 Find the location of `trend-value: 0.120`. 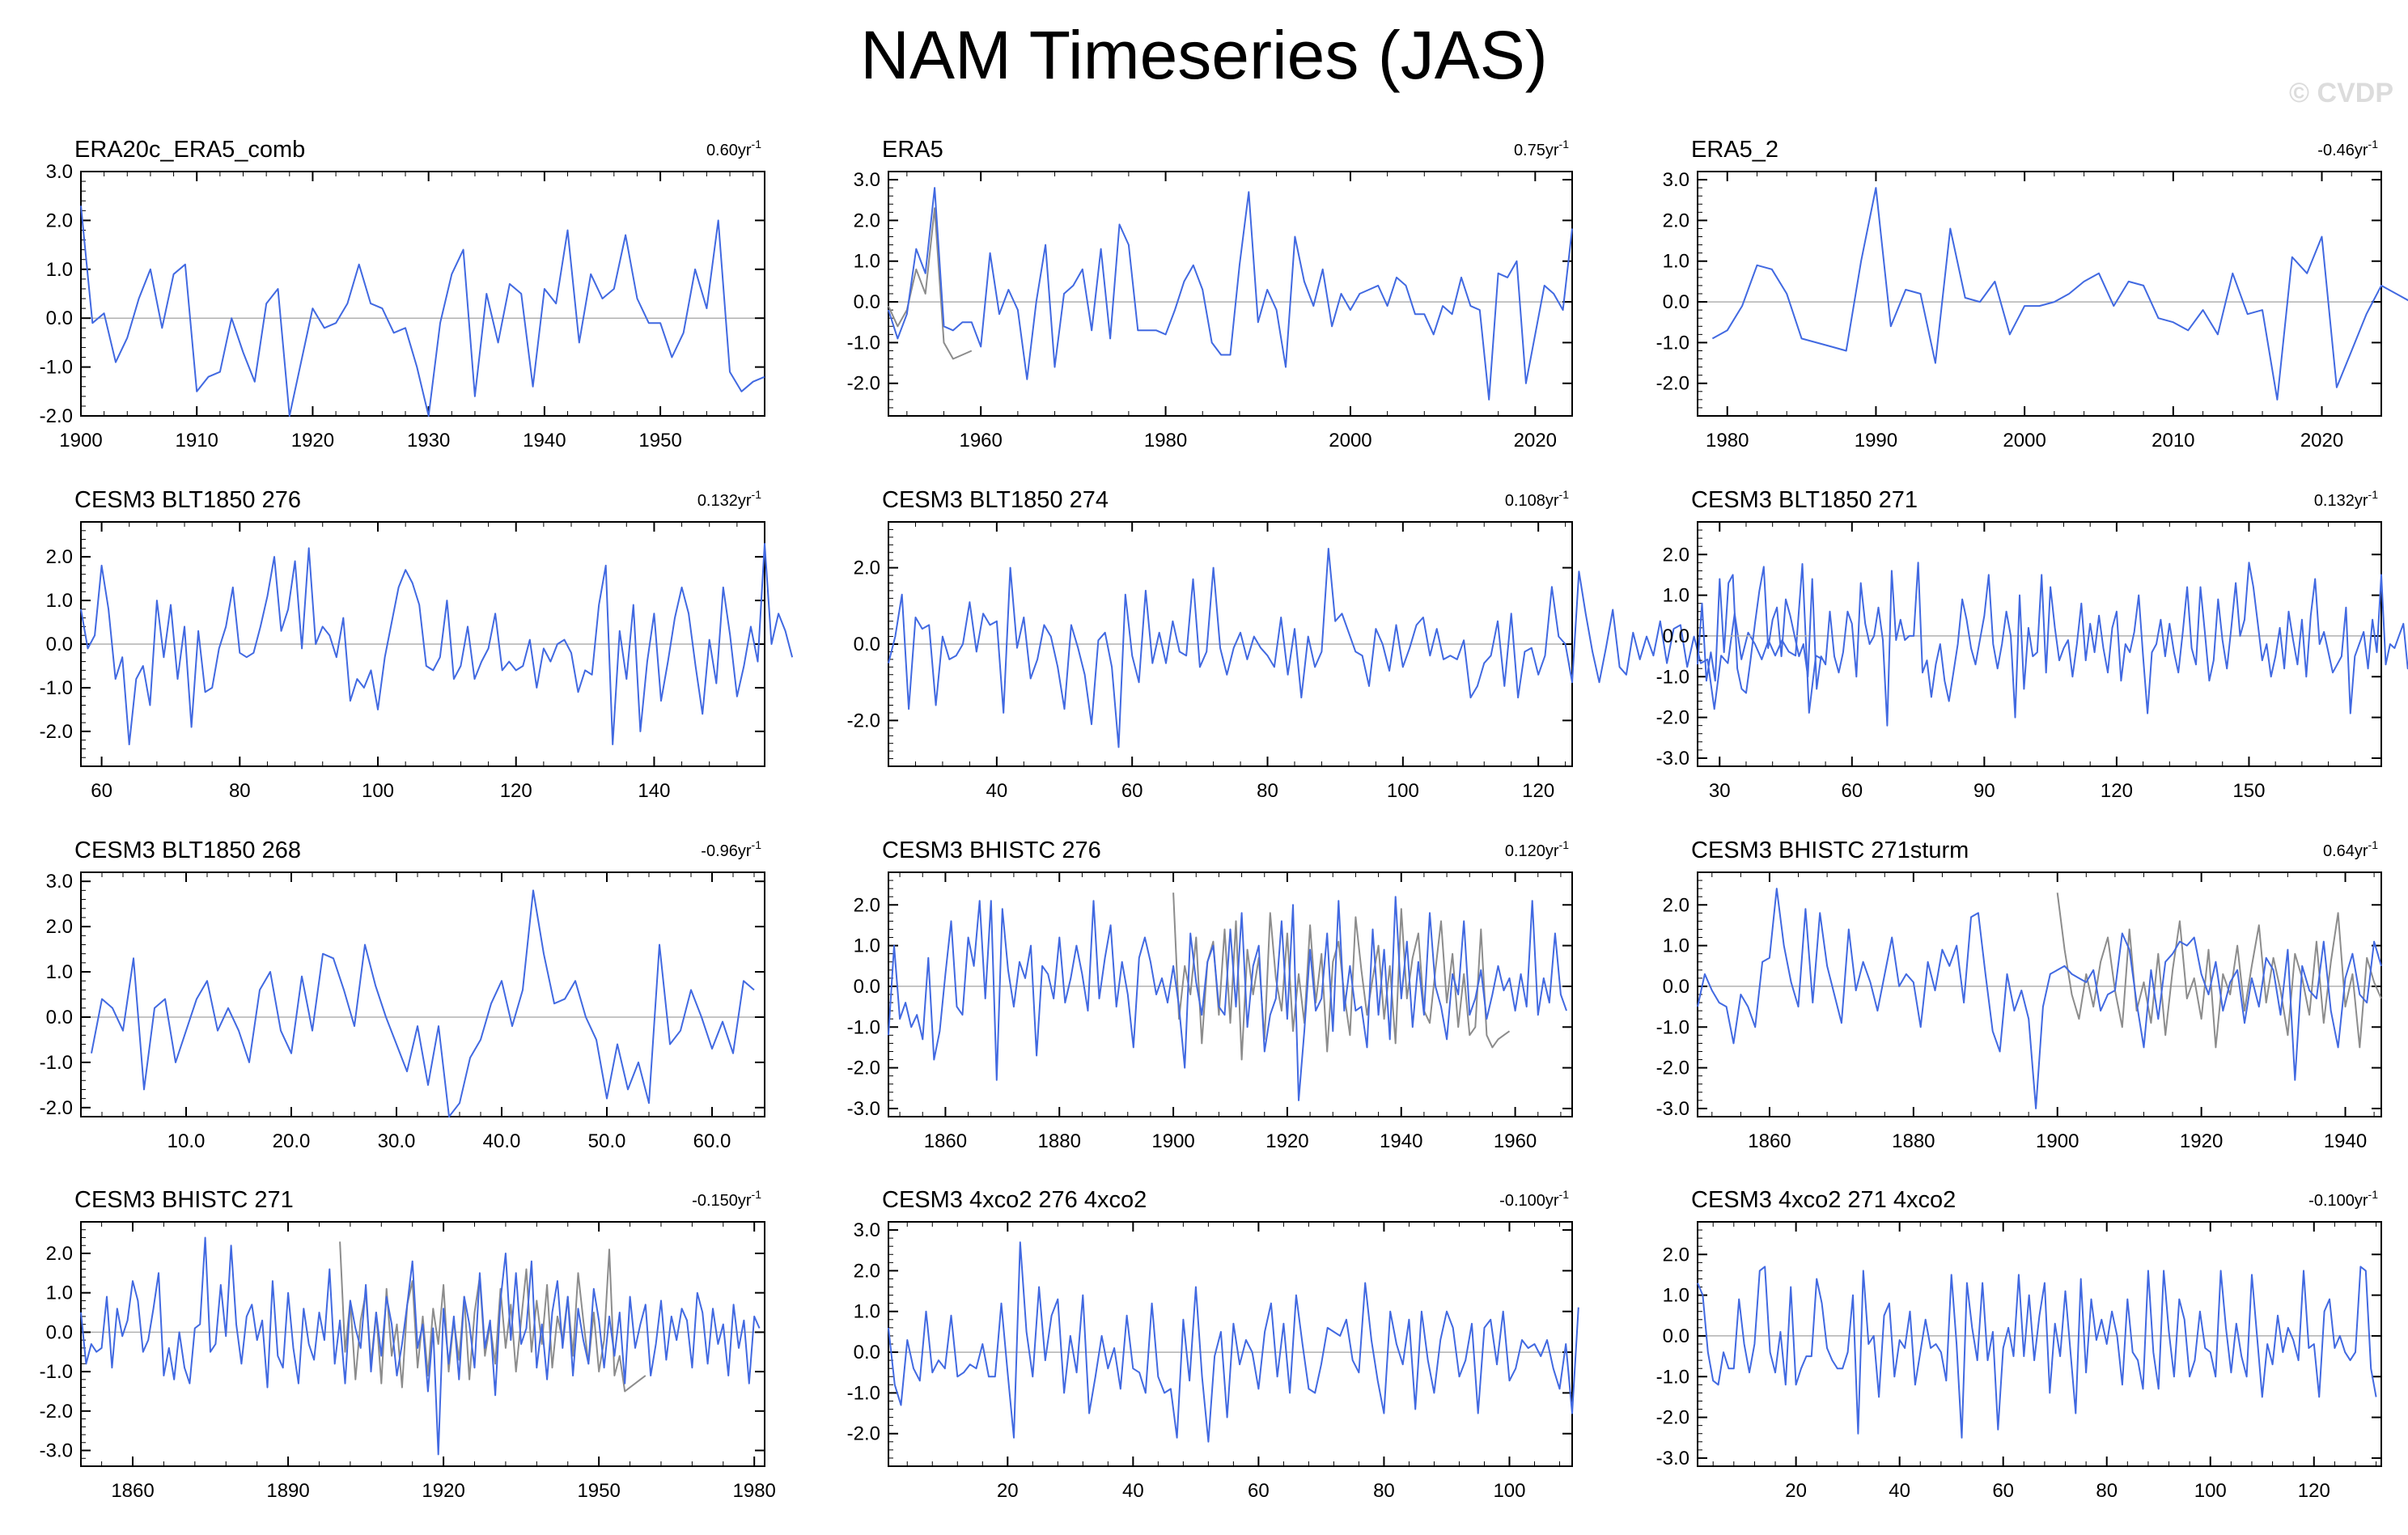

trend-value: 0.120 is located at coordinates (1525, 851).